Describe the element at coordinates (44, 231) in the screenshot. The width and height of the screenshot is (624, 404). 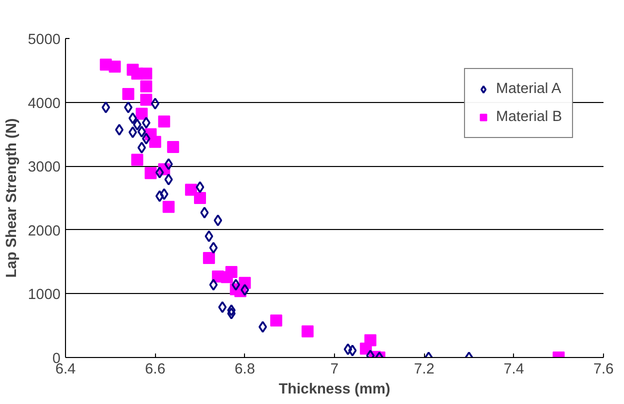
I see `y-tick-label: 2000` at that location.